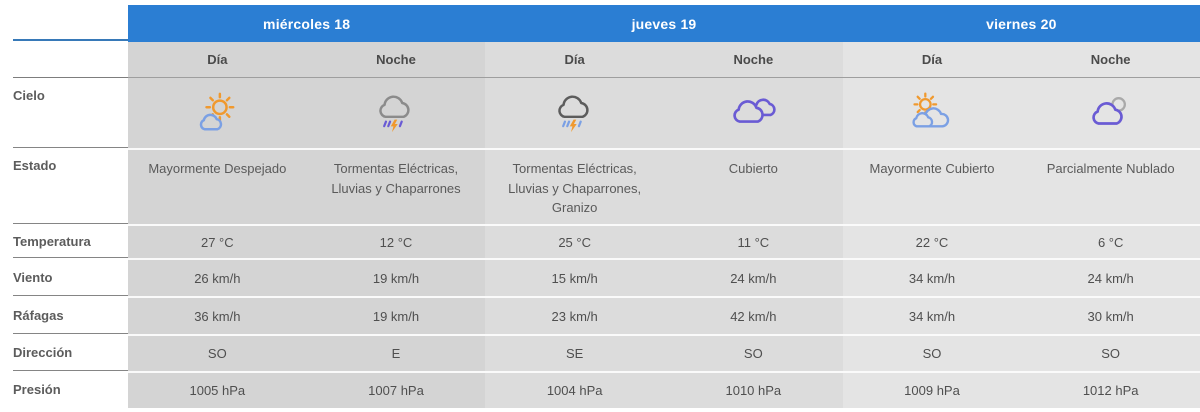  I want to click on rafagas-value: 19 km/h, so click(396, 315).